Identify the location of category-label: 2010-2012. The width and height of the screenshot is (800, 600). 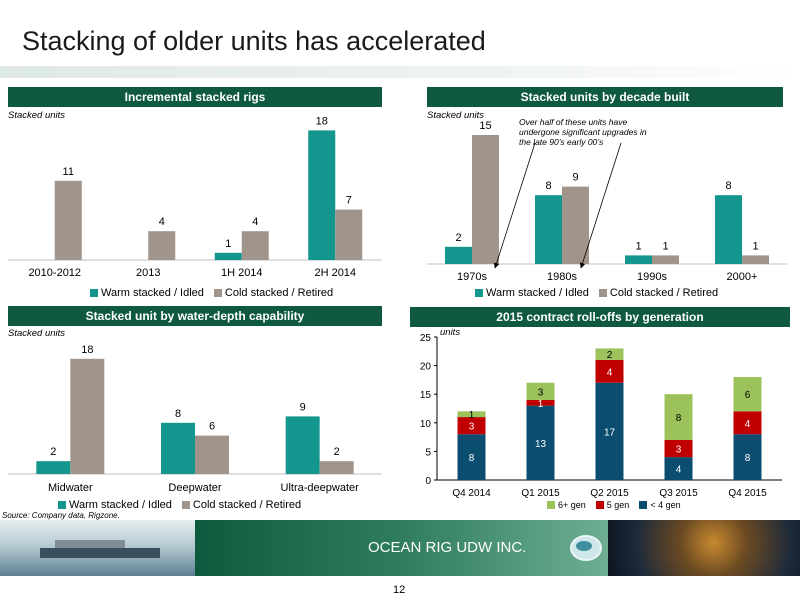
(54, 273).